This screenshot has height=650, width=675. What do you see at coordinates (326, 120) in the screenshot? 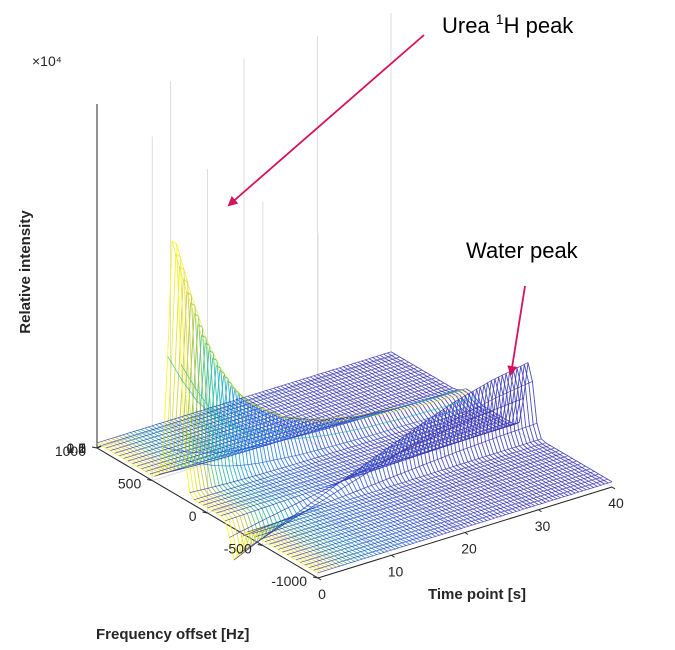
I see `urea-arrow` at bounding box center [326, 120].